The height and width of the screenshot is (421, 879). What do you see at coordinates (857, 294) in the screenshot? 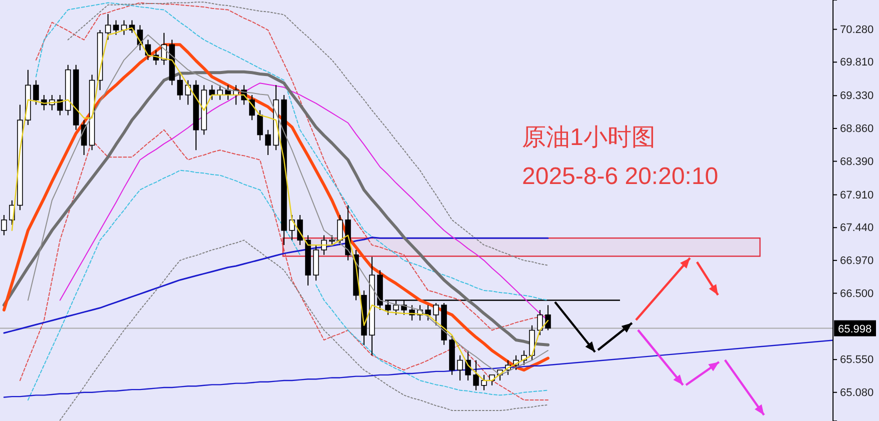
I see `y-tick-label: 66.500` at bounding box center [857, 294].